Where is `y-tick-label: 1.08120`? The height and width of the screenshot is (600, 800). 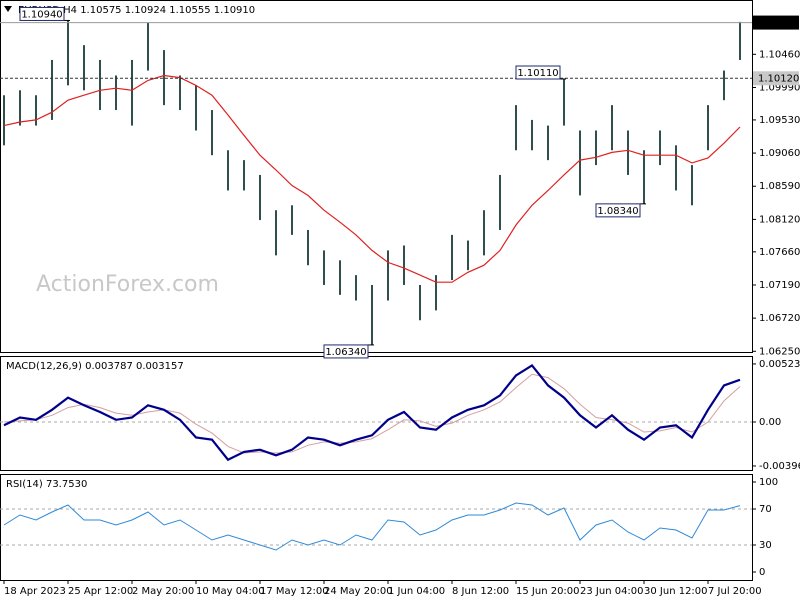
y-tick-label: 1.08120 is located at coordinates (779, 219).